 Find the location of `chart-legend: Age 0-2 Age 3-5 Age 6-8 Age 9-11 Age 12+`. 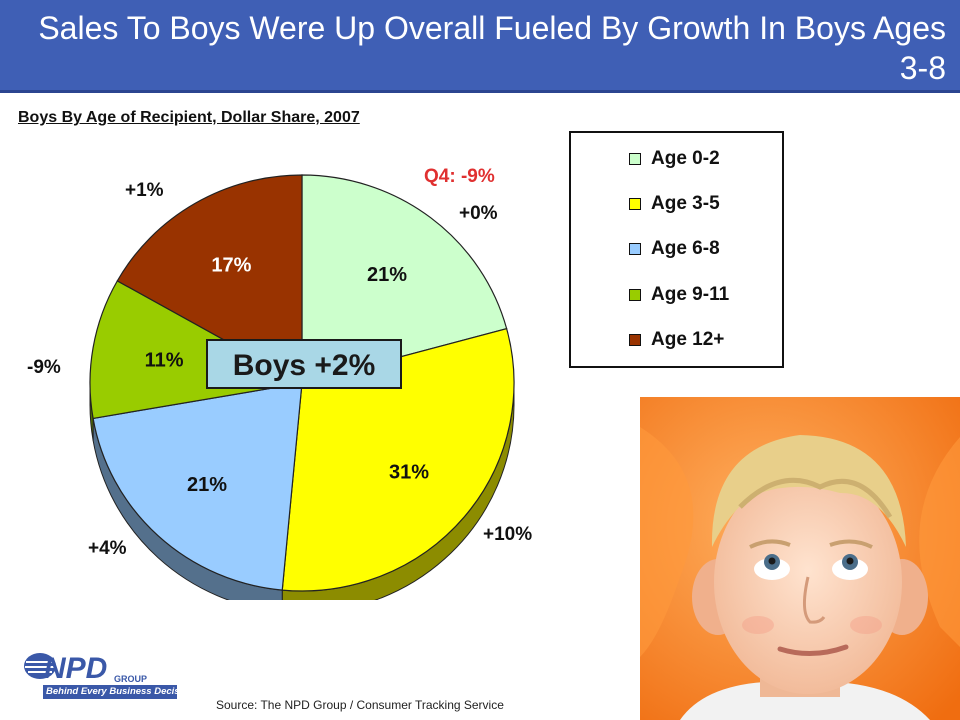

chart-legend: Age 0-2 Age 3-5 Age 6-8 Age 9-11 Age 12+ is located at coordinates (676, 249).